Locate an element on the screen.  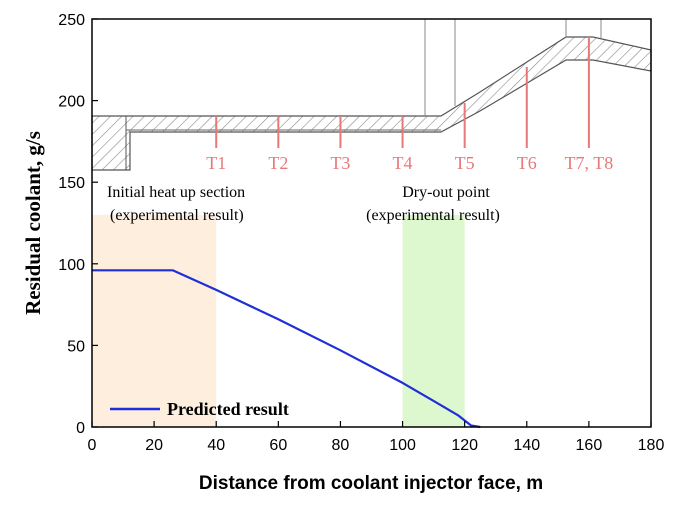
x-tick-label-40: 40 is located at coordinates (216, 445).